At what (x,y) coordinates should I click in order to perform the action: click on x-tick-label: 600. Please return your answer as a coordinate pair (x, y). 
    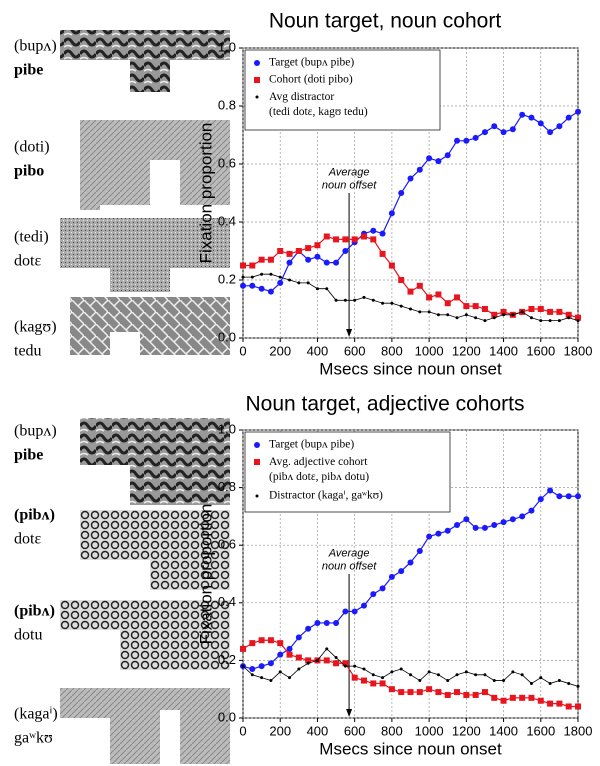
    Looking at the image, I should click on (355, 730).